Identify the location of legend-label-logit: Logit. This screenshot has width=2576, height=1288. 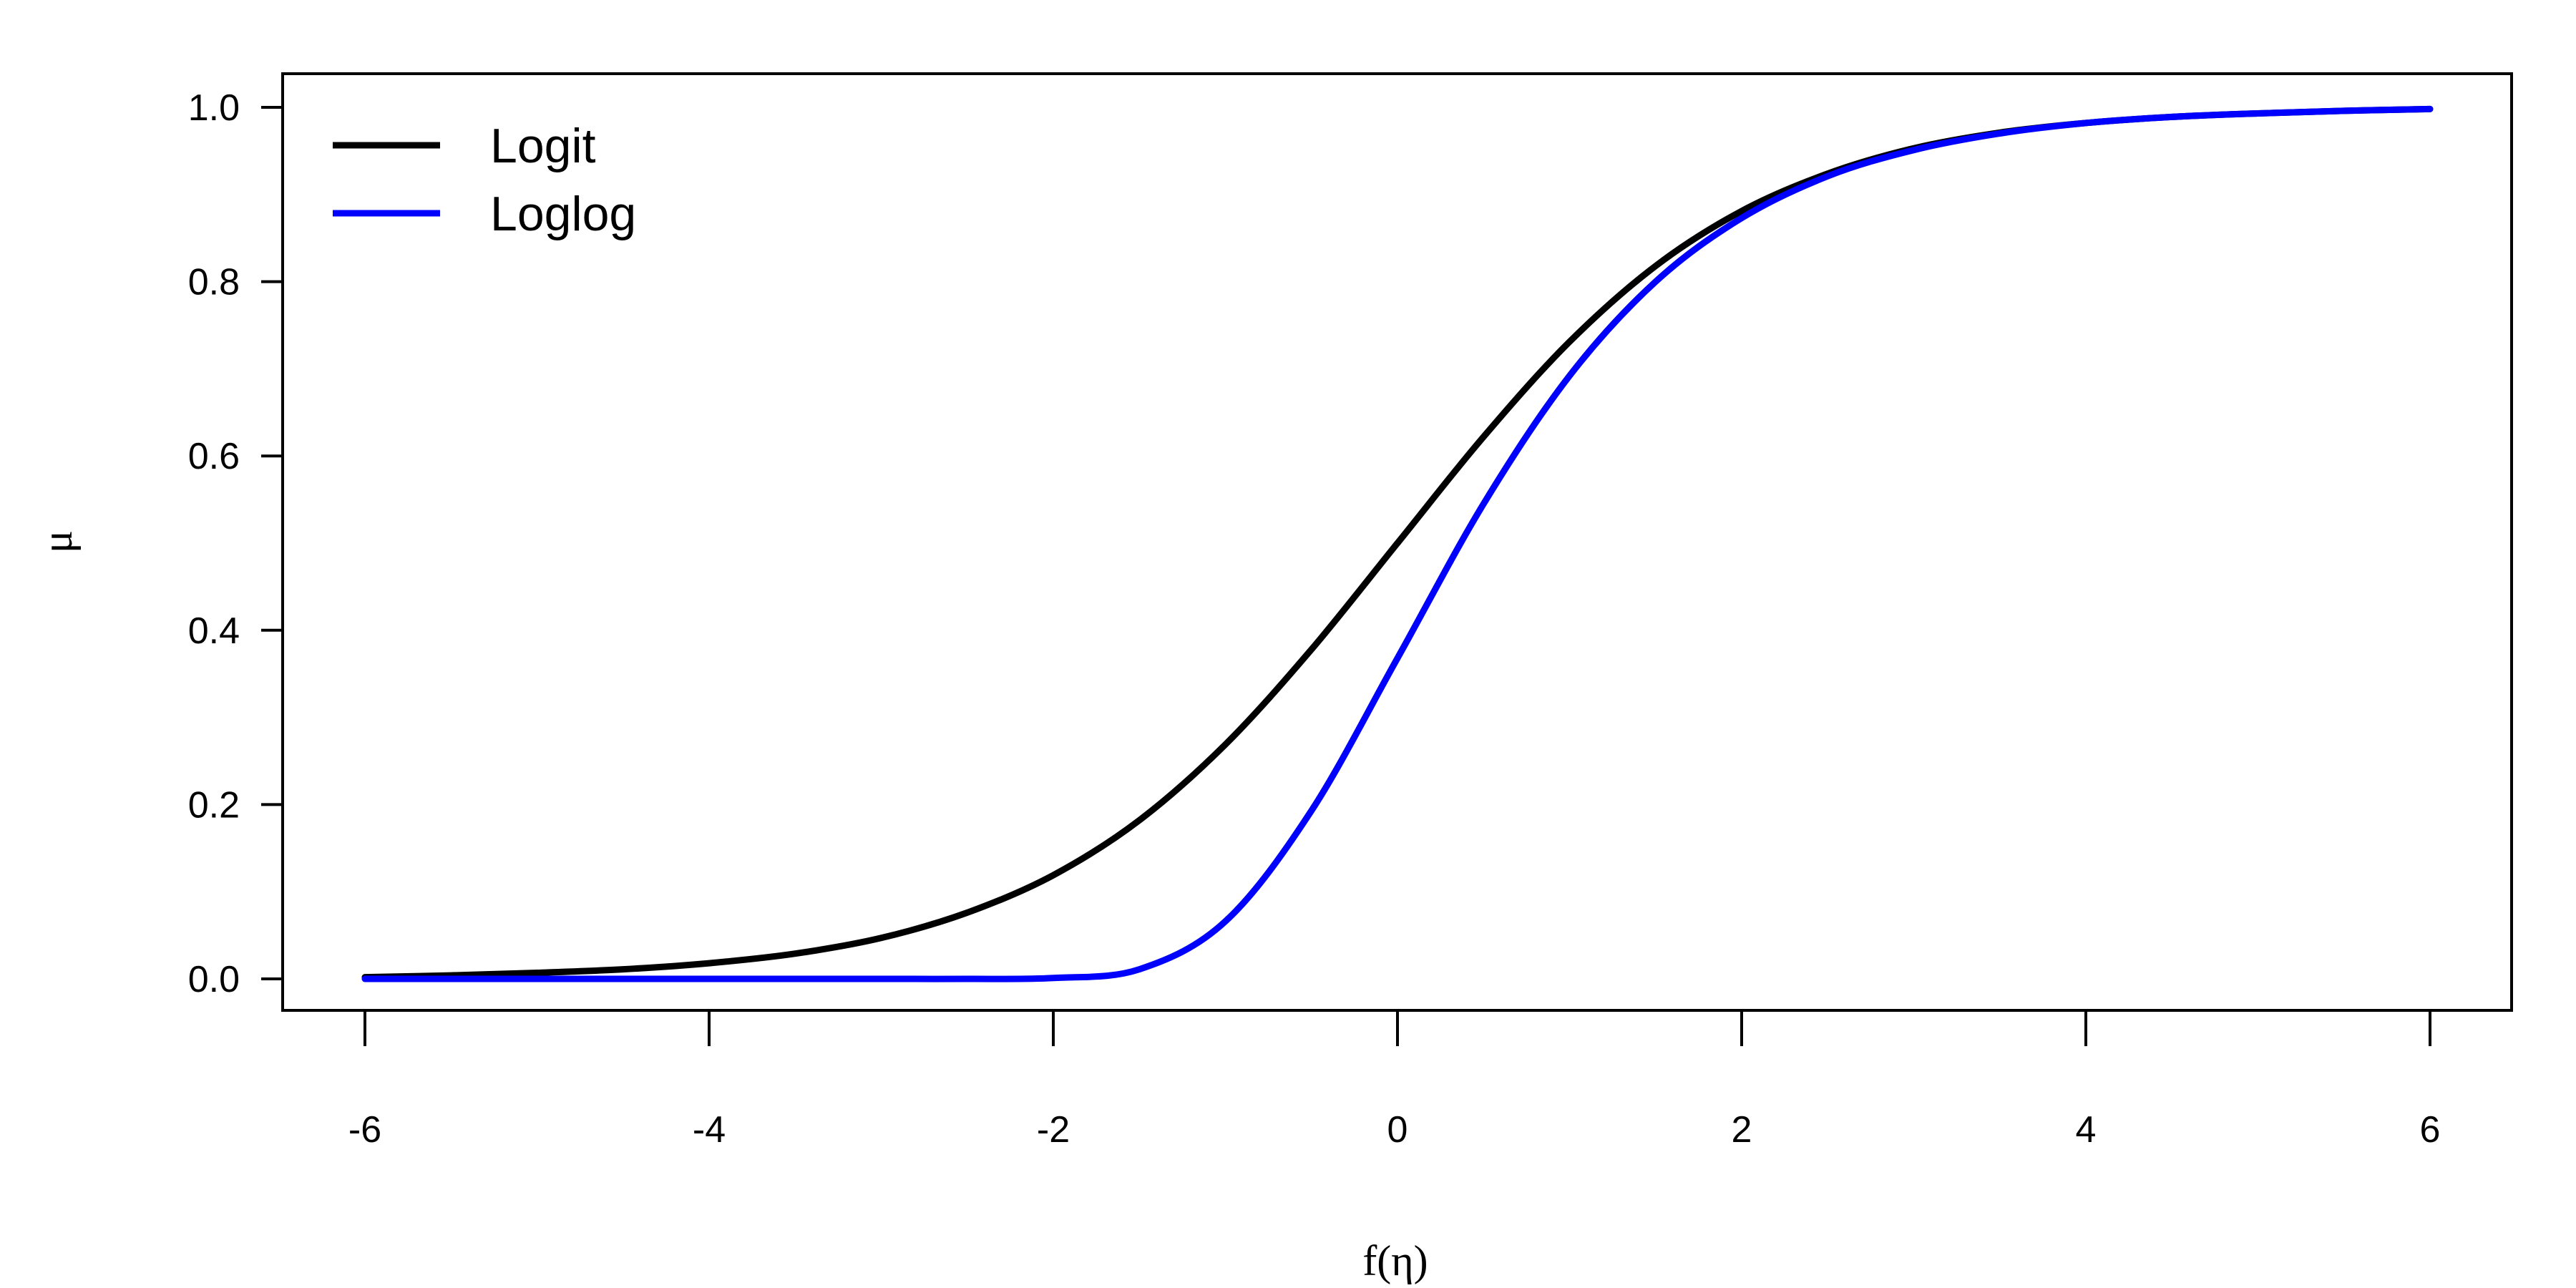
(543, 146).